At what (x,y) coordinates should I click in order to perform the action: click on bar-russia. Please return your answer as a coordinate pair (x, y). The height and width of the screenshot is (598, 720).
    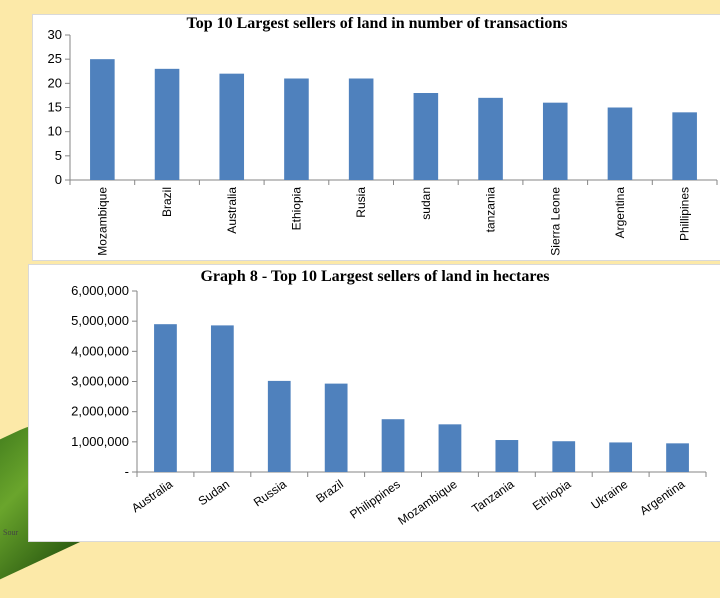
    Looking at the image, I should click on (279, 426).